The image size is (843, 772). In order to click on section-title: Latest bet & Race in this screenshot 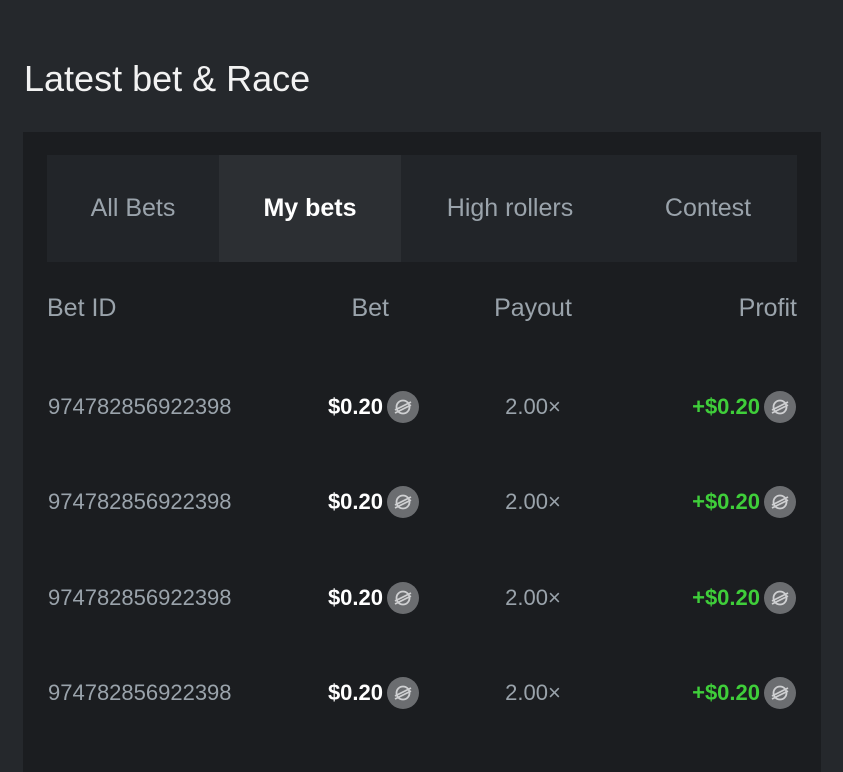, I will do `click(167, 78)`.